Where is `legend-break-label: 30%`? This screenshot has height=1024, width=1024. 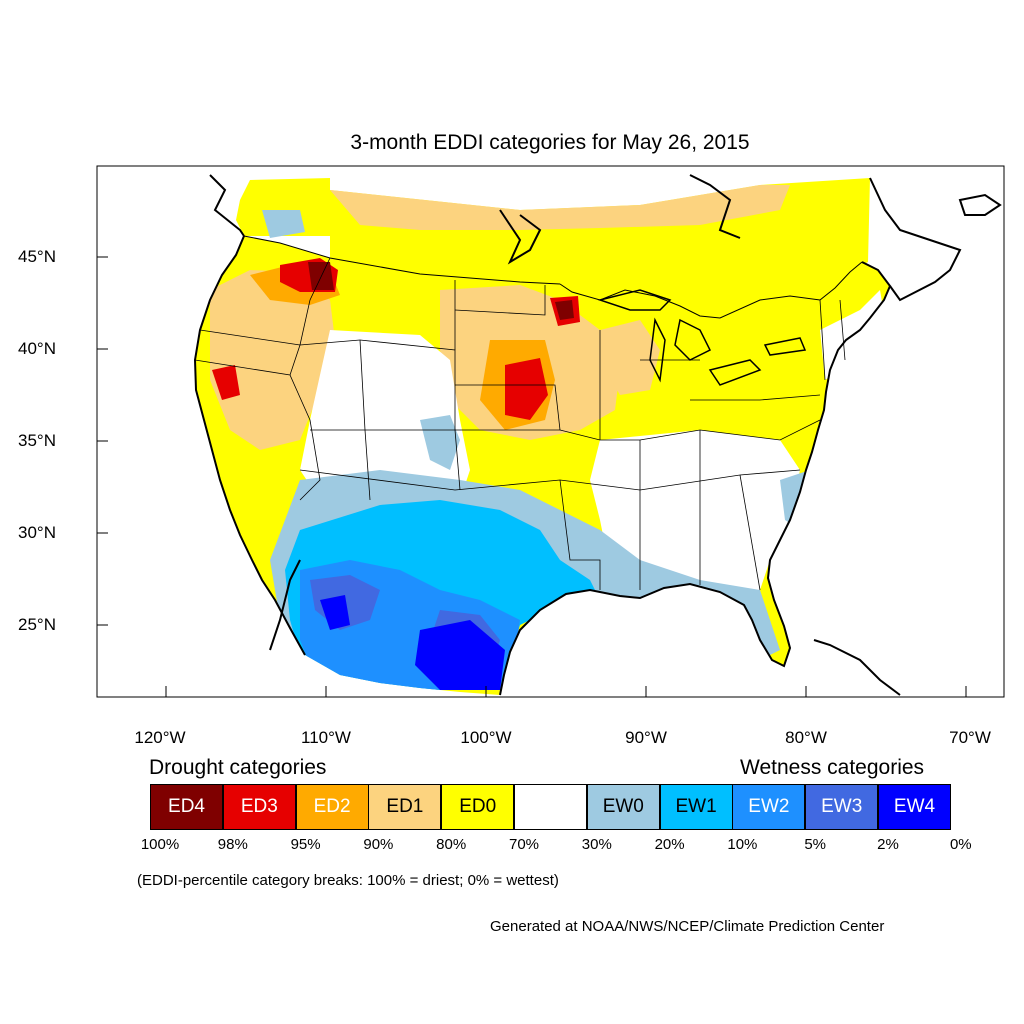 legend-break-label: 30% is located at coordinates (596, 844).